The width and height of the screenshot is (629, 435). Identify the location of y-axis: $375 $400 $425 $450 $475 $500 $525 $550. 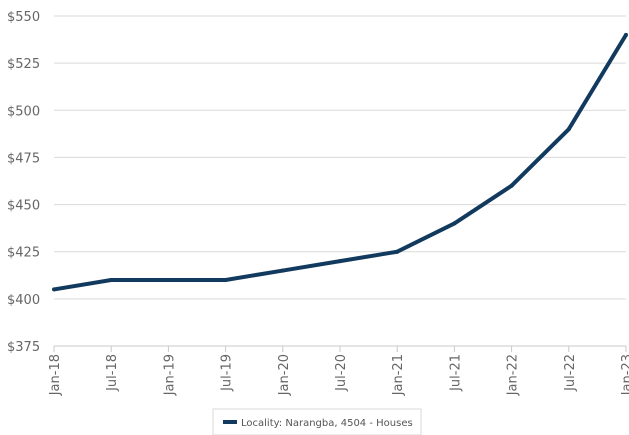
(23, 182).